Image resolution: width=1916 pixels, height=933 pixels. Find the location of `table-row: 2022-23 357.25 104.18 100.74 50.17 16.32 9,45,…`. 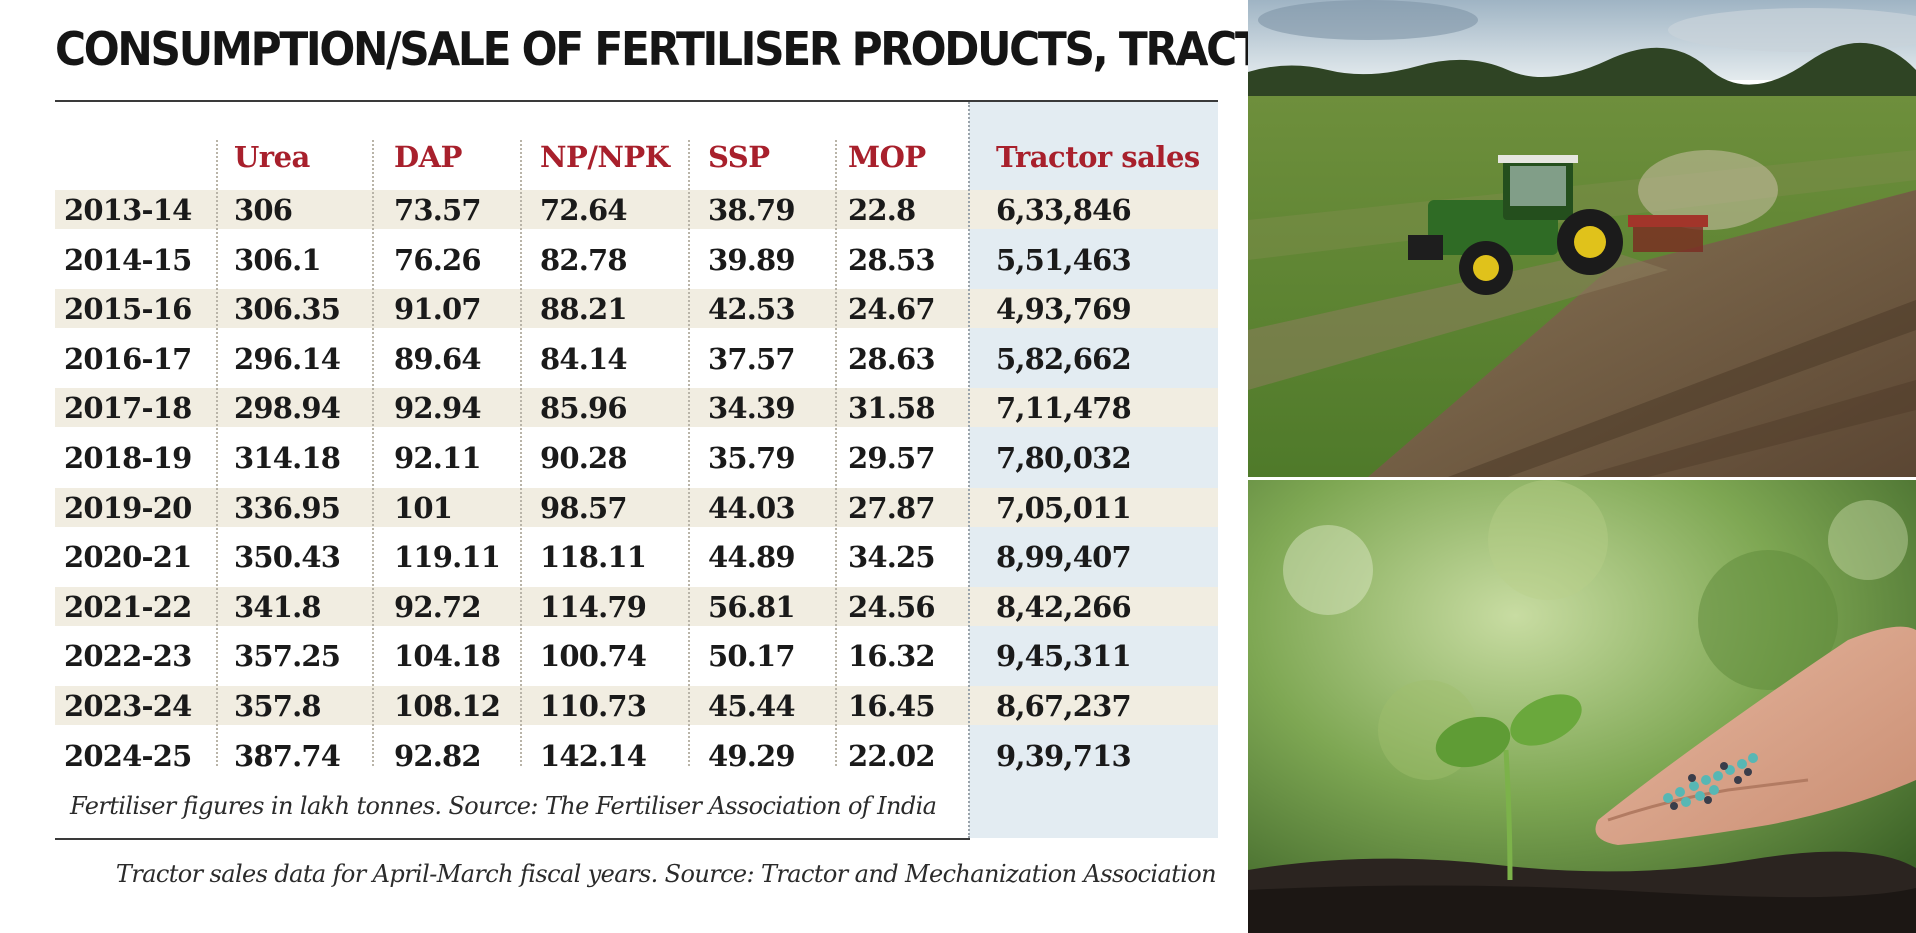

table-row: 2022-23 357.25 104.18 100.74 50.17 16.32 9,45,… is located at coordinates (624, 656).